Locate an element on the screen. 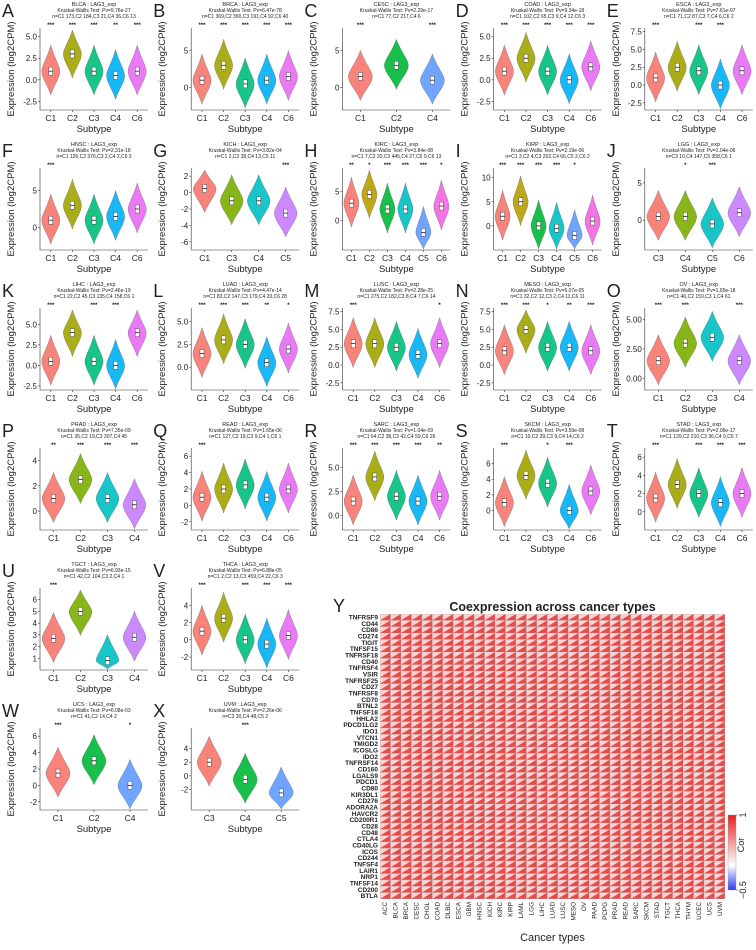  panel-n: n=C1 42,C2 104,C3 2,C4 1 is located at coordinates (94, 577).